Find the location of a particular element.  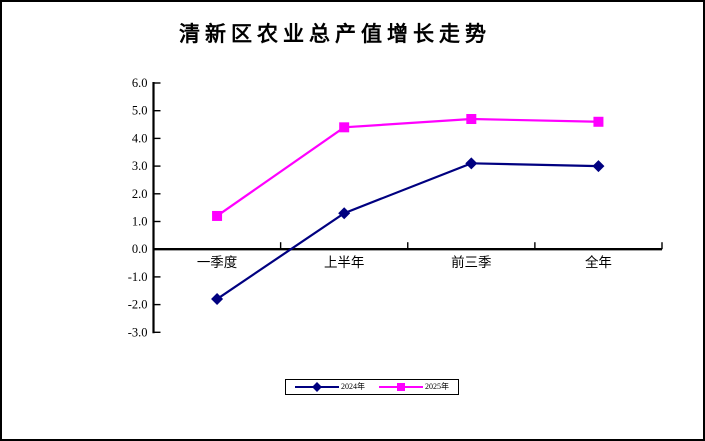

chart-title: 清新区农业总产值增长走势 is located at coordinates (335, 34).